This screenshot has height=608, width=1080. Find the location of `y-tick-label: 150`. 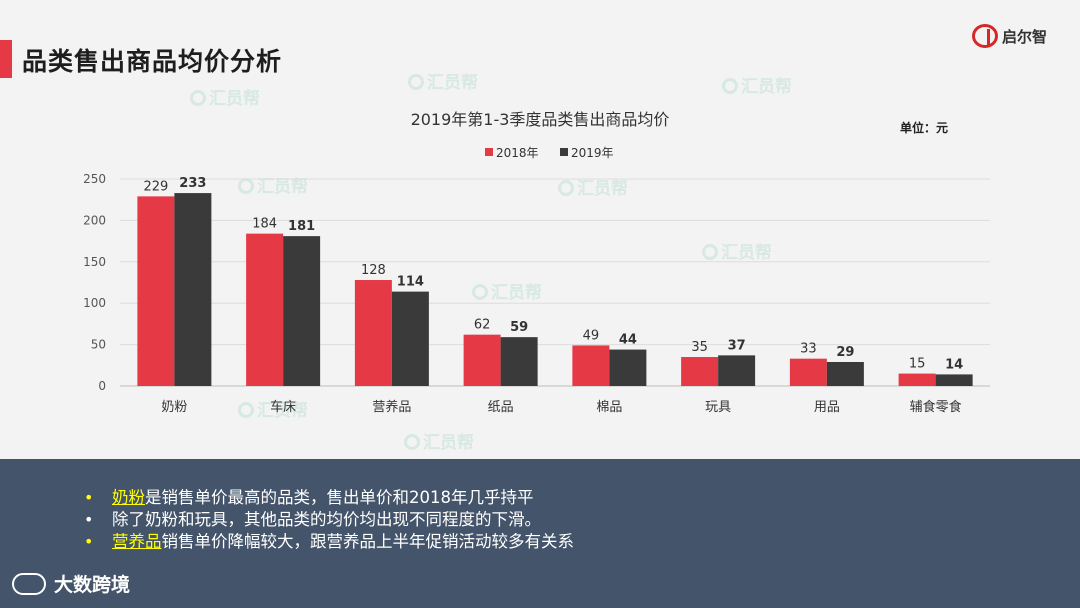

y-tick-label: 150 is located at coordinates (94, 262).